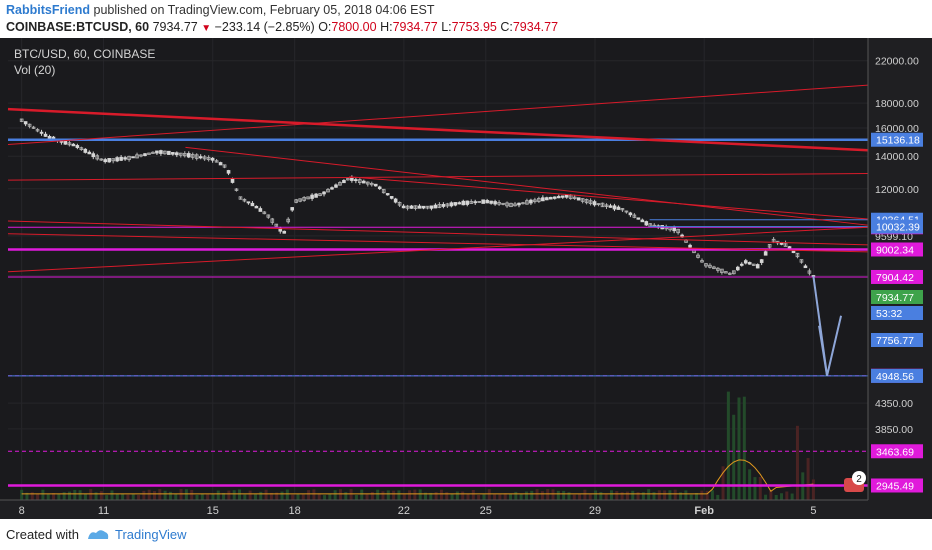 Image resolution: width=932 pixels, height=550 pixels. Describe the element at coordinates (895, 278) in the screenshot. I see `price-level-label: 7904.42` at that location.